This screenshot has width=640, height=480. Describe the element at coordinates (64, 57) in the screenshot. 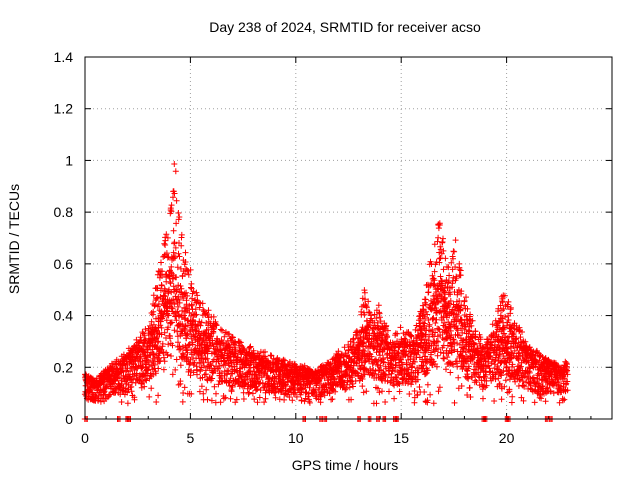

I see `y-tick-label: 1.4` at that location.